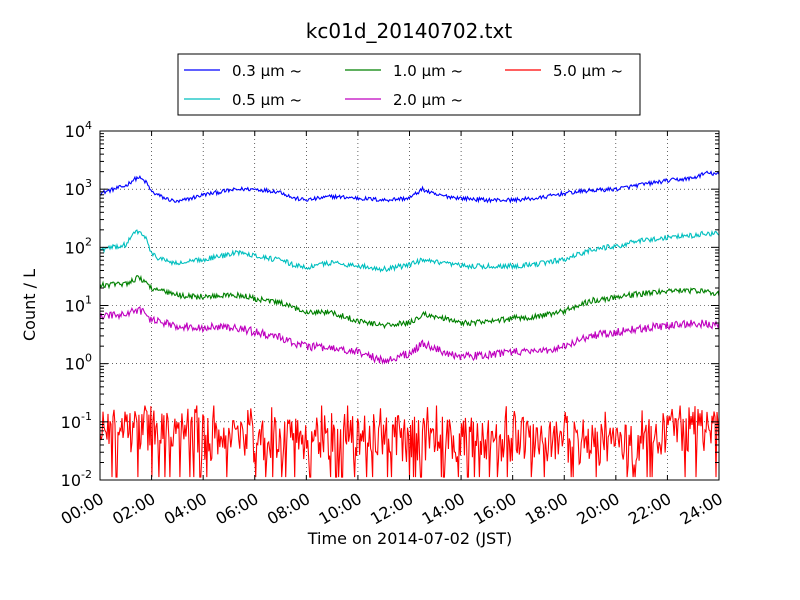 The height and width of the screenshot is (600, 800). What do you see at coordinates (267, 71) in the screenshot?
I see `legend-label: 0.3 μm ~` at bounding box center [267, 71].